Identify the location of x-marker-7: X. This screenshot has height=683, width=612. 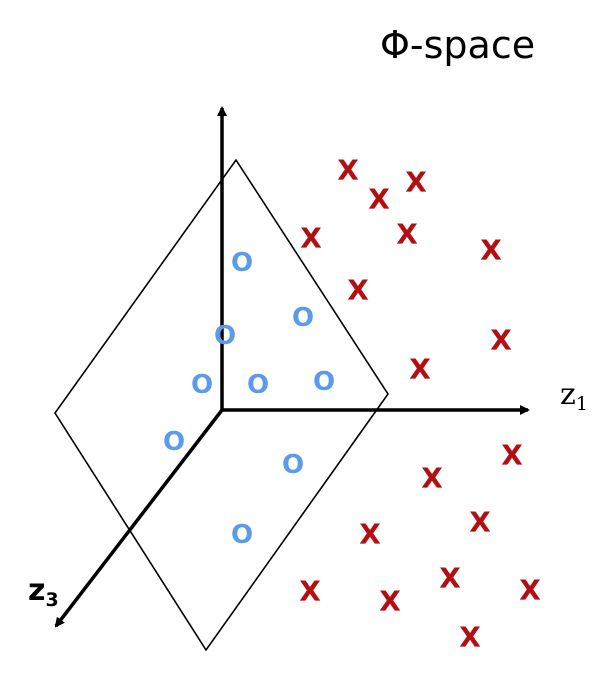
(358, 290).